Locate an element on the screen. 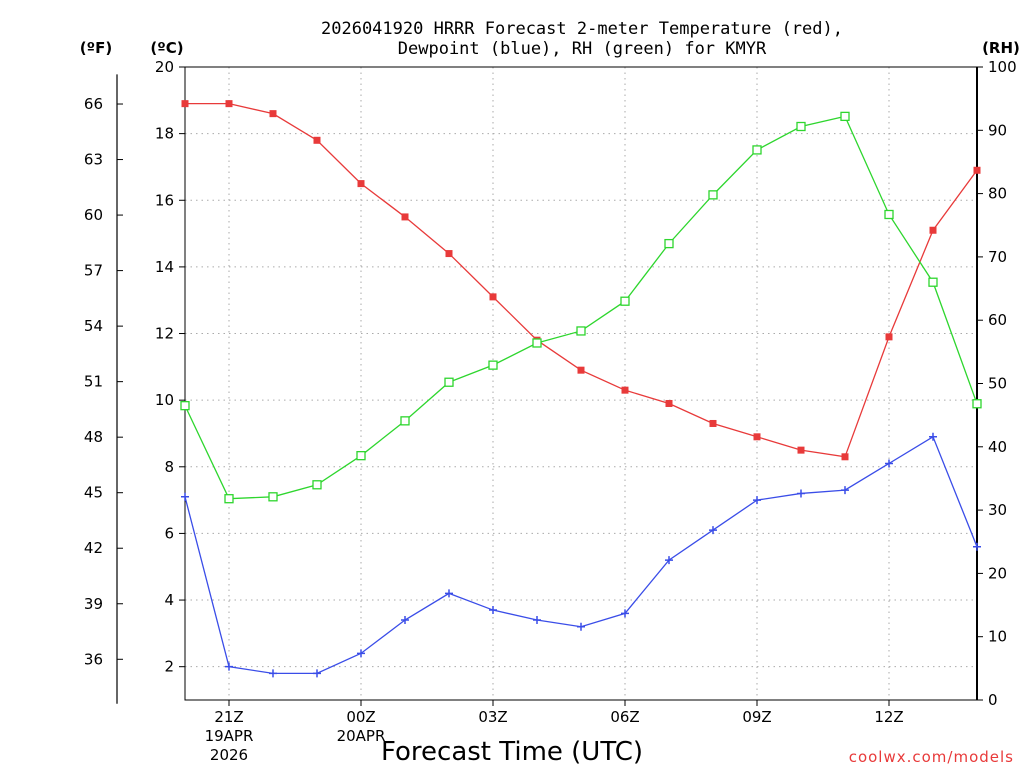 The image size is (1024, 768). time-tick-date: 20APR is located at coordinates (361, 736).